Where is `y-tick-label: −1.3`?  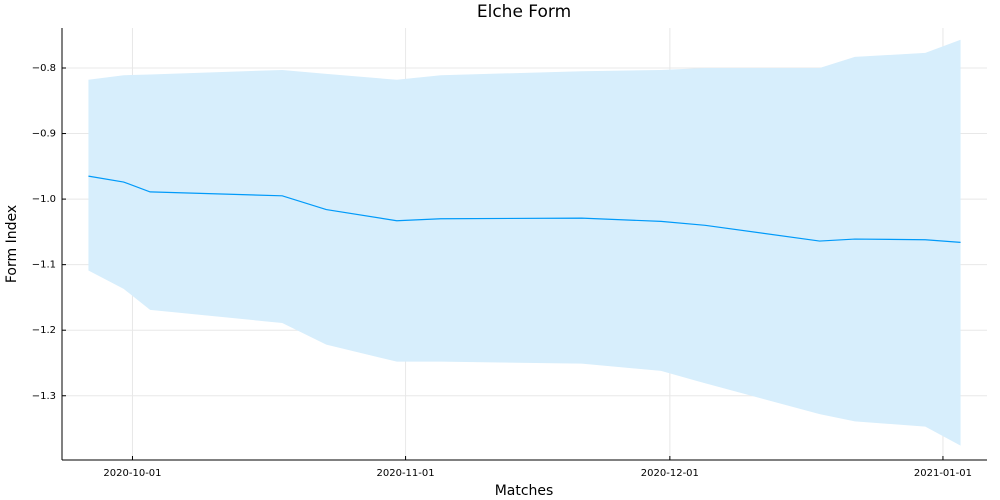 y-tick-label: −1.3 is located at coordinates (44, 396).